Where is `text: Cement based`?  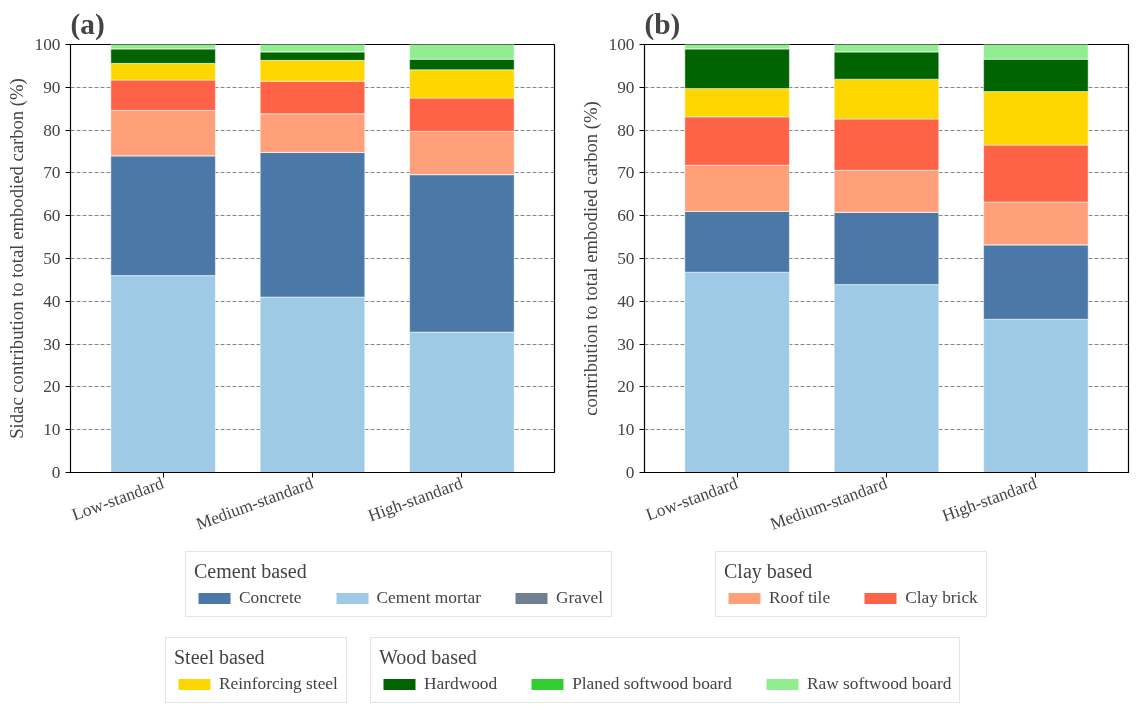
text: Cement based is located at coordinates (250, 571).